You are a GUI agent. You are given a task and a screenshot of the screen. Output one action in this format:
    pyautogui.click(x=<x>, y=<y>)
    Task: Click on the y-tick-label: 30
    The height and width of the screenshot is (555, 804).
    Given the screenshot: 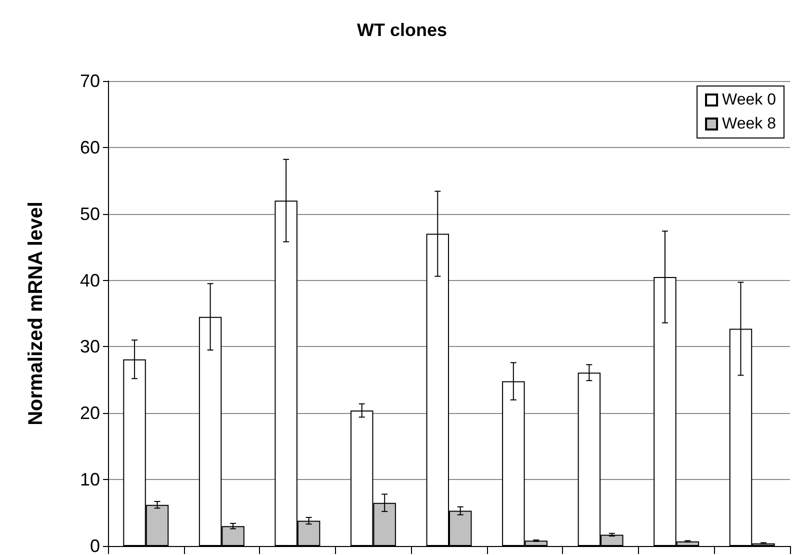 What is the action you would take?
    pyautogui.click(x=90, y=346)
    